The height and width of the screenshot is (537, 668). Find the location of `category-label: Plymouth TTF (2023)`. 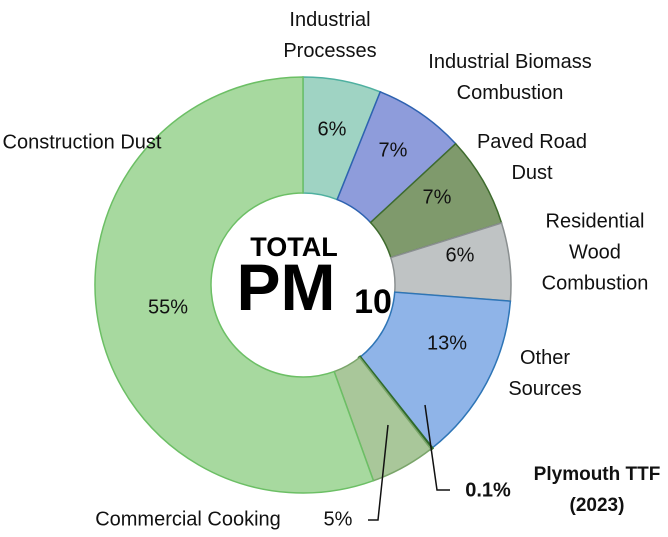

category-label: Plymouth TTF (2023) is located at coordinates (597, 490).